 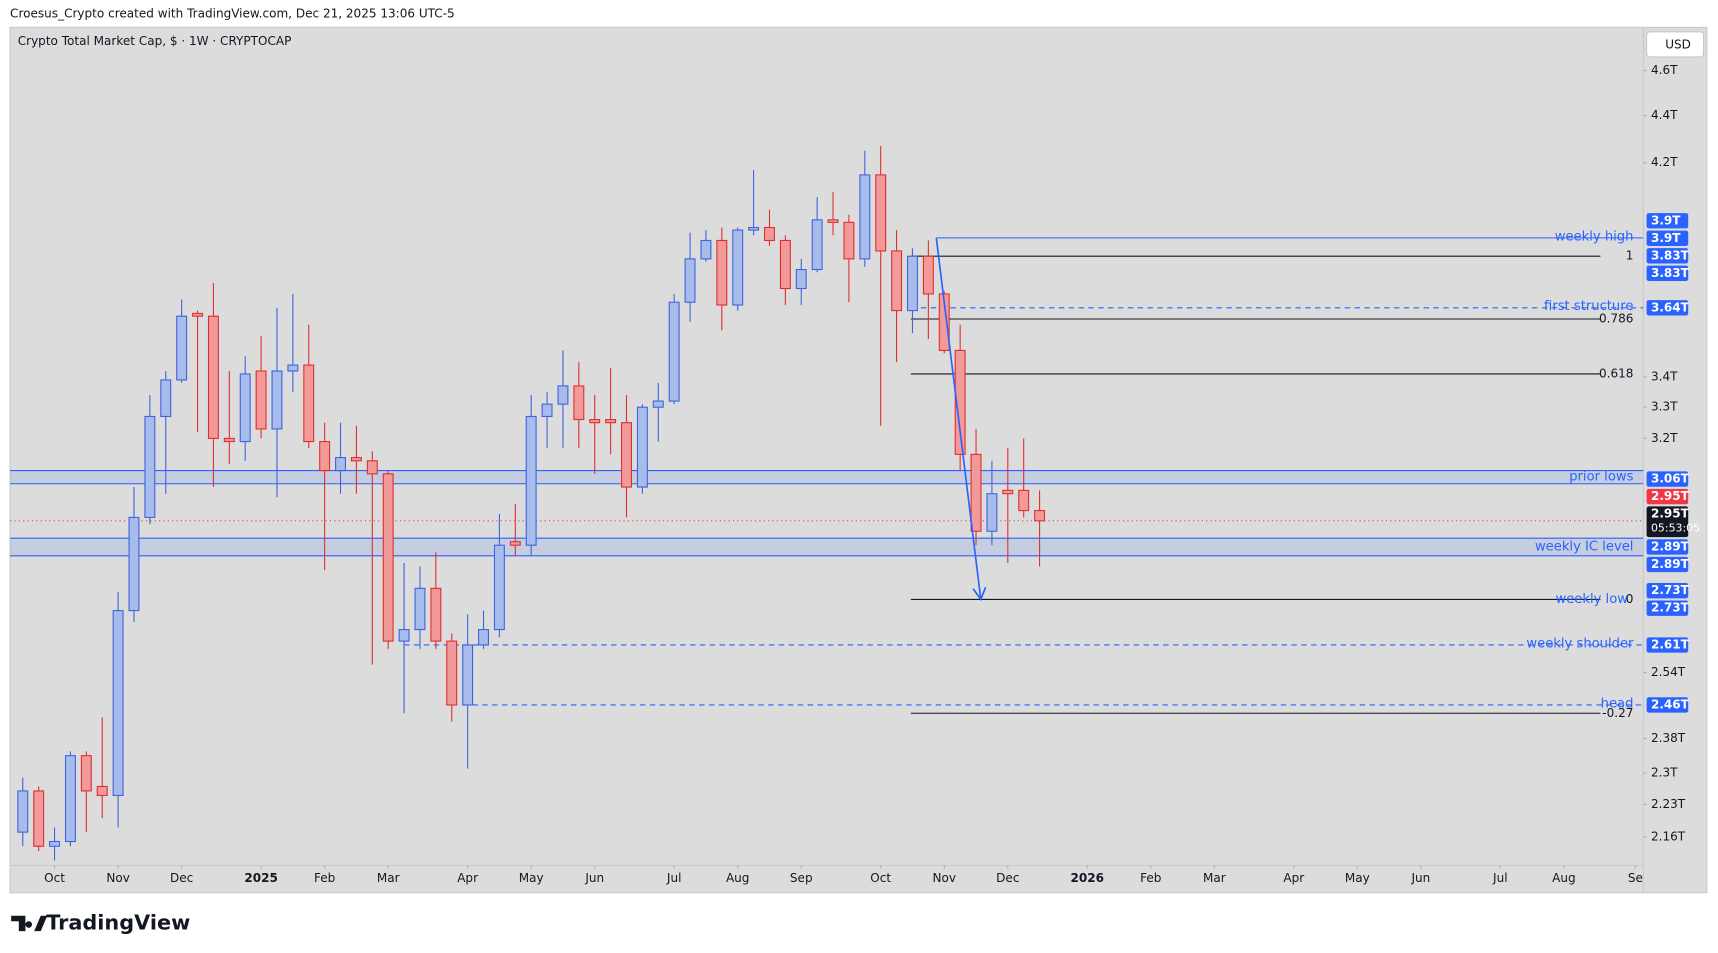 I want to click on x-tick-label: 2025, so click(x=260, y=878).